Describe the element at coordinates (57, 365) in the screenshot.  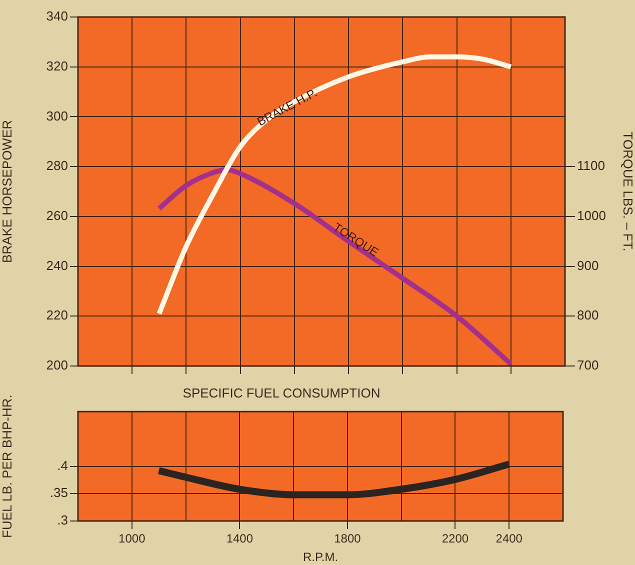
I see `y-tick-label: 200` at that location.